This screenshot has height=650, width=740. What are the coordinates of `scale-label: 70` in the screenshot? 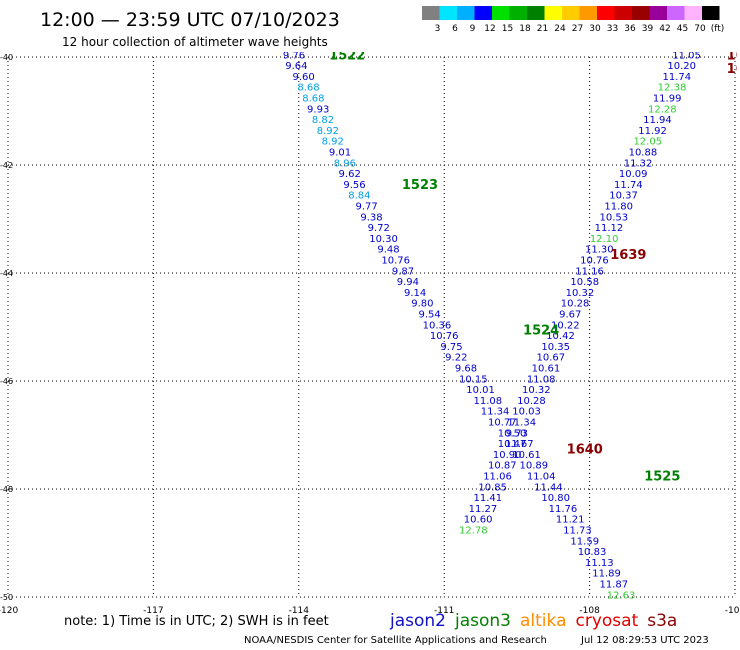 It's located at (700, 29).